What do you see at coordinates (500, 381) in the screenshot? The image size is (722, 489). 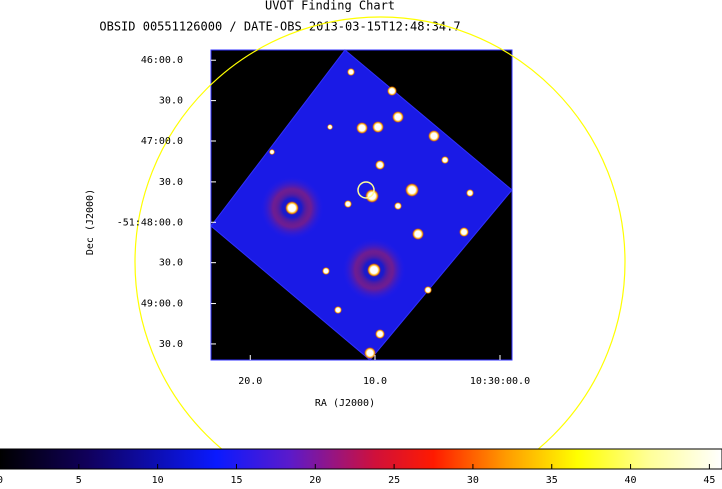 I see `x-tick-label: 10:30:00.0` at bounding box center [500, 381].